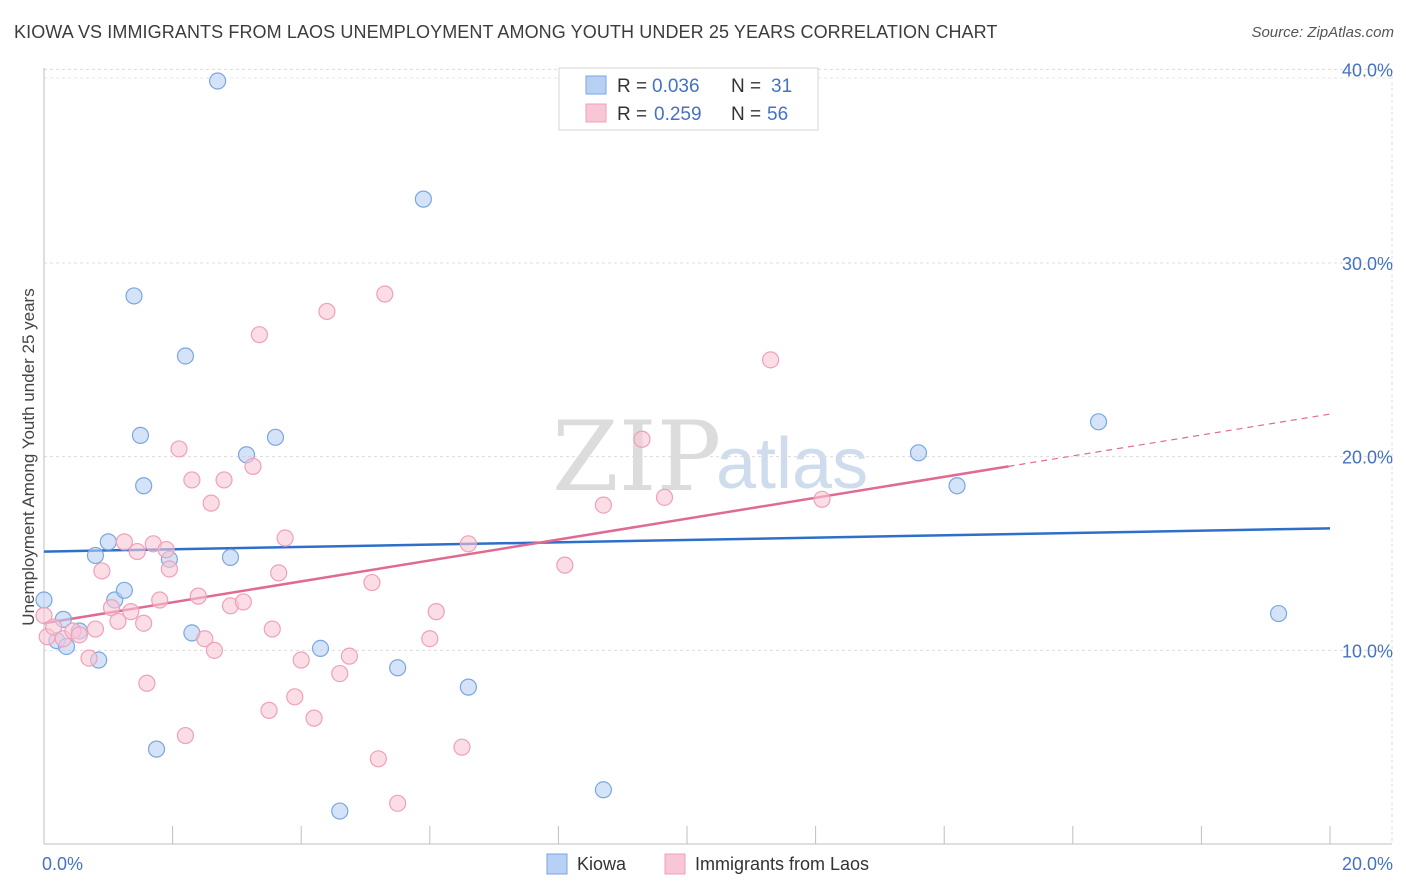  Describe the element at coordinates (782, 864) in the screenshot. I see `series-legend-label-laos: Immigrants from Laos` at that location.